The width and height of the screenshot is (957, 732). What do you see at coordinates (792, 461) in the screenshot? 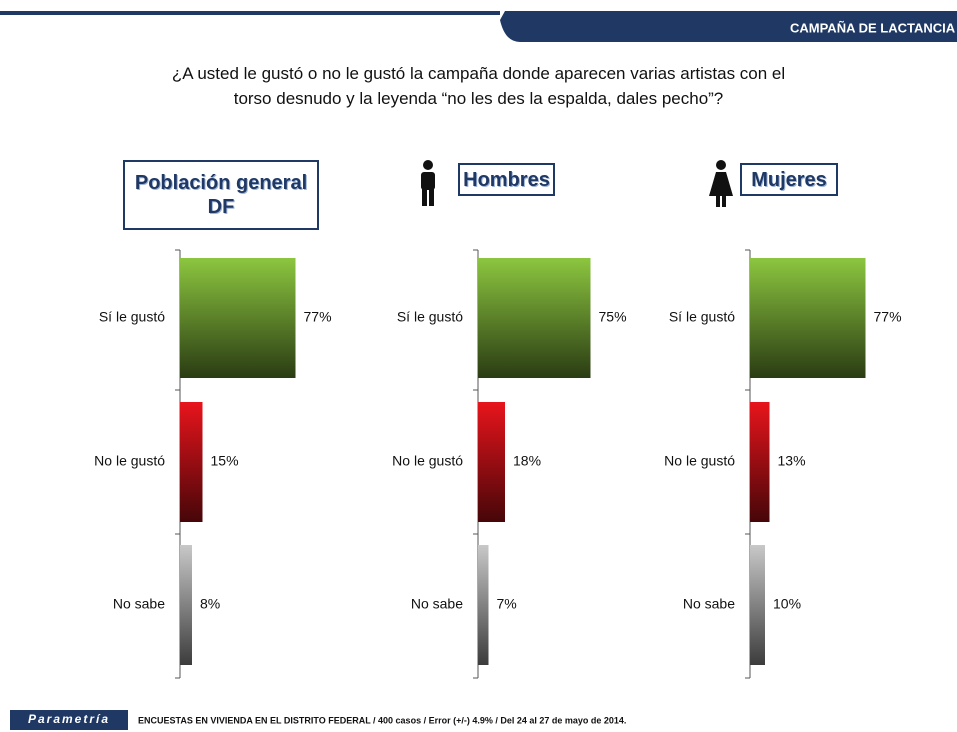
I see `value-label: 13%` at bounding box center [792, 461].